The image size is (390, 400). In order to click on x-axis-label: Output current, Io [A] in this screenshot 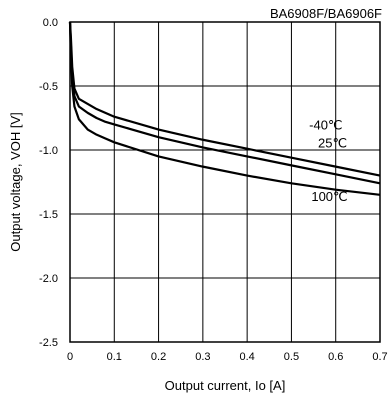, I will do `click(225, 385)`.